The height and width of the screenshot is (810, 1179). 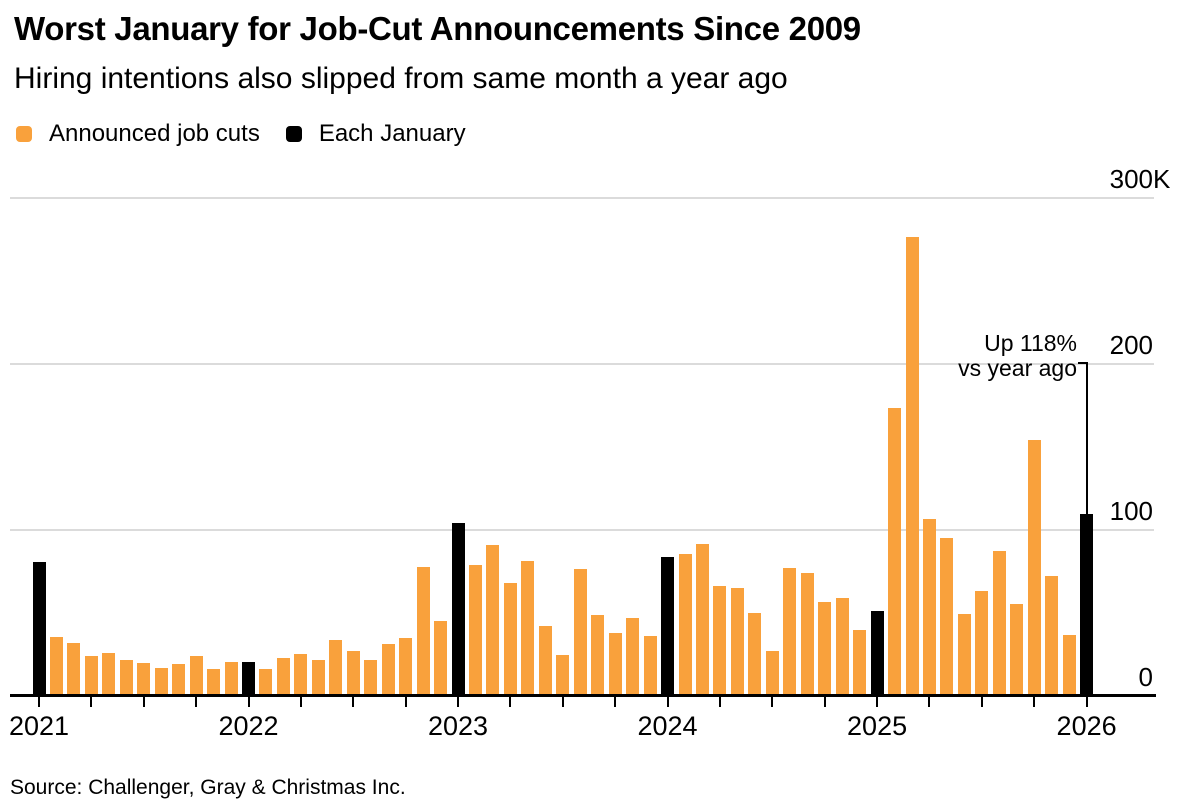 I want to click on annotation-connector-horizontal, so click(x=1083, y=363).